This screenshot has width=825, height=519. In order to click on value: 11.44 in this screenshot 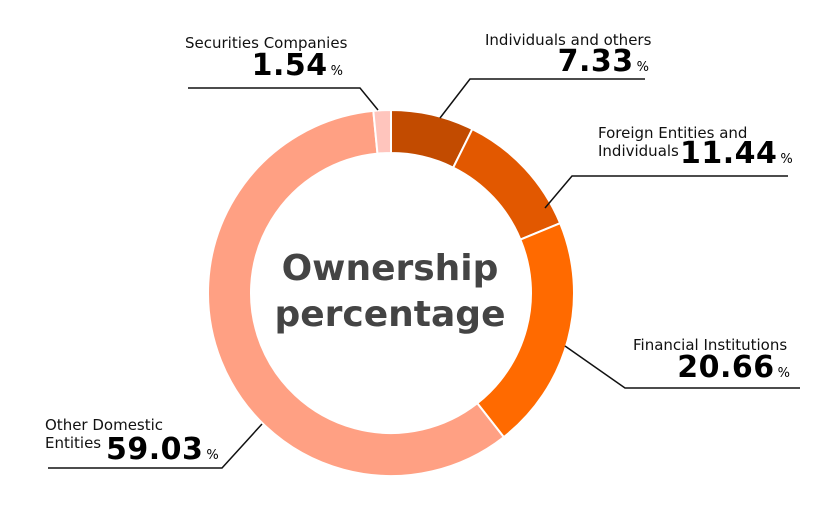, I will do `click(729, 153)`.